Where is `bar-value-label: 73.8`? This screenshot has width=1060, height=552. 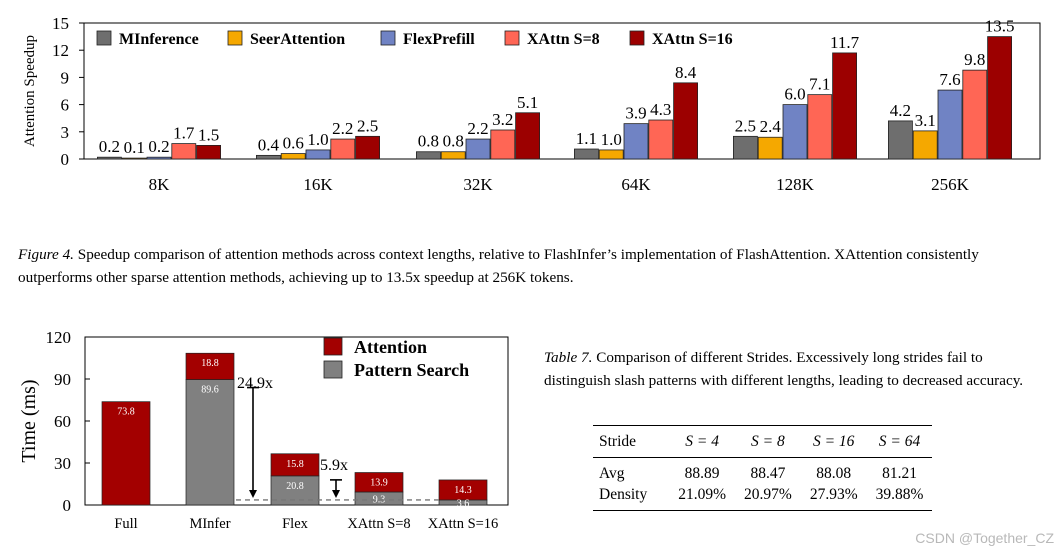
bar-value-label: 73.8 is located at coordinates (126, 412).